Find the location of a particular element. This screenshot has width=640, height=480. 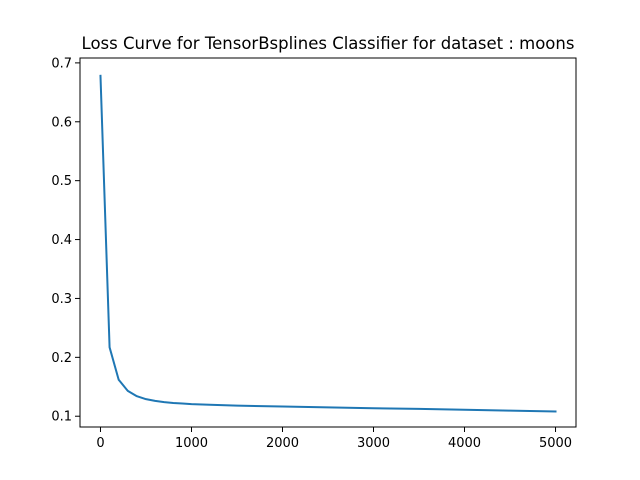

x-axis: 0 1000 2000 3000 4000 5000 is located at coordinates (334, 439).